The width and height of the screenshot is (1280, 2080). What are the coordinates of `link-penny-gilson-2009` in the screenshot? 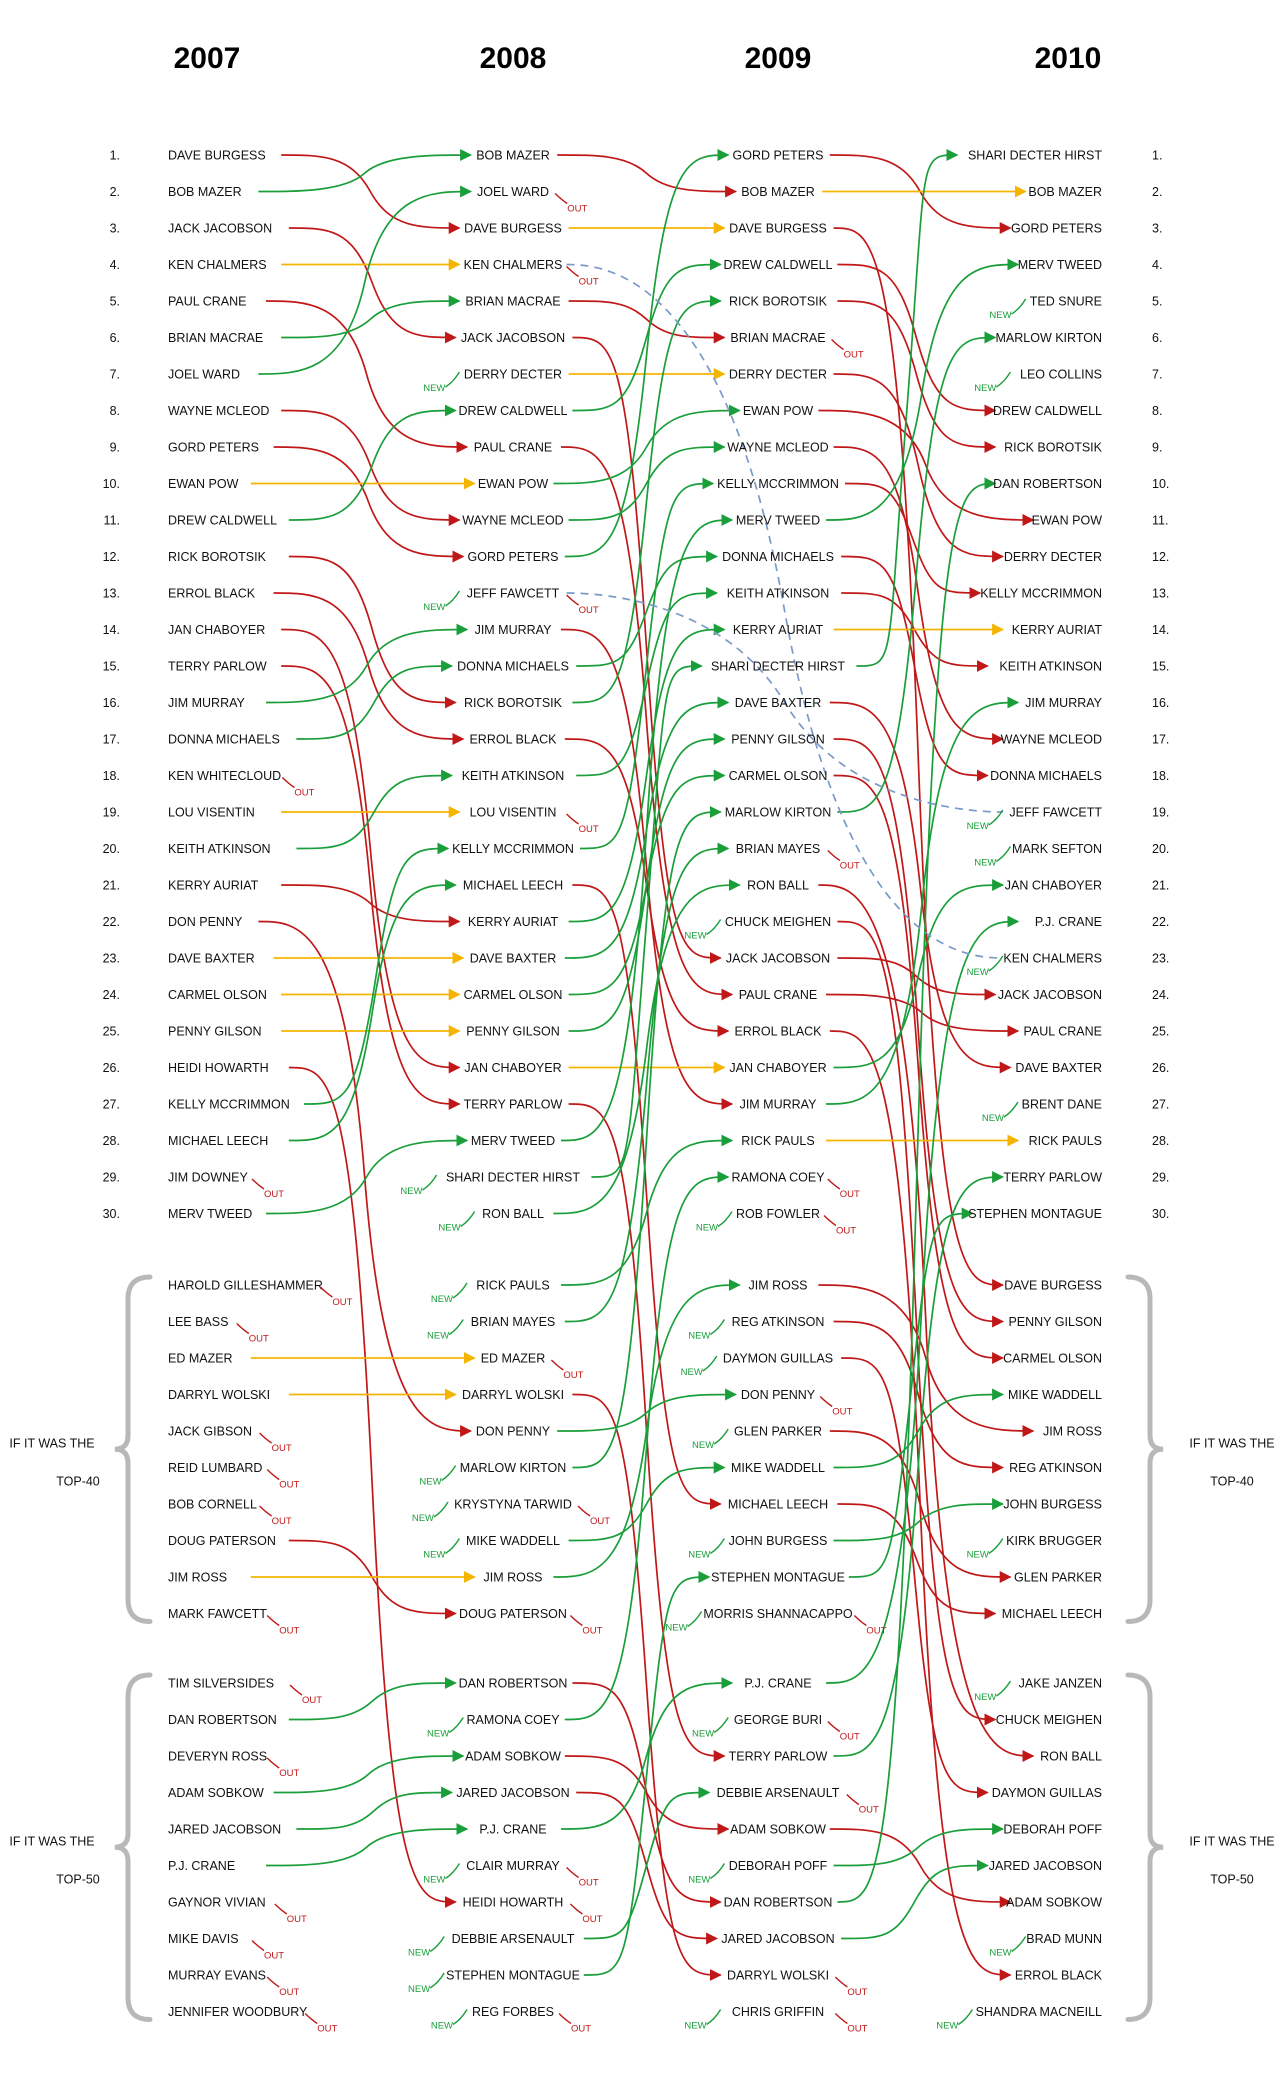 It's located at (918, 1033).